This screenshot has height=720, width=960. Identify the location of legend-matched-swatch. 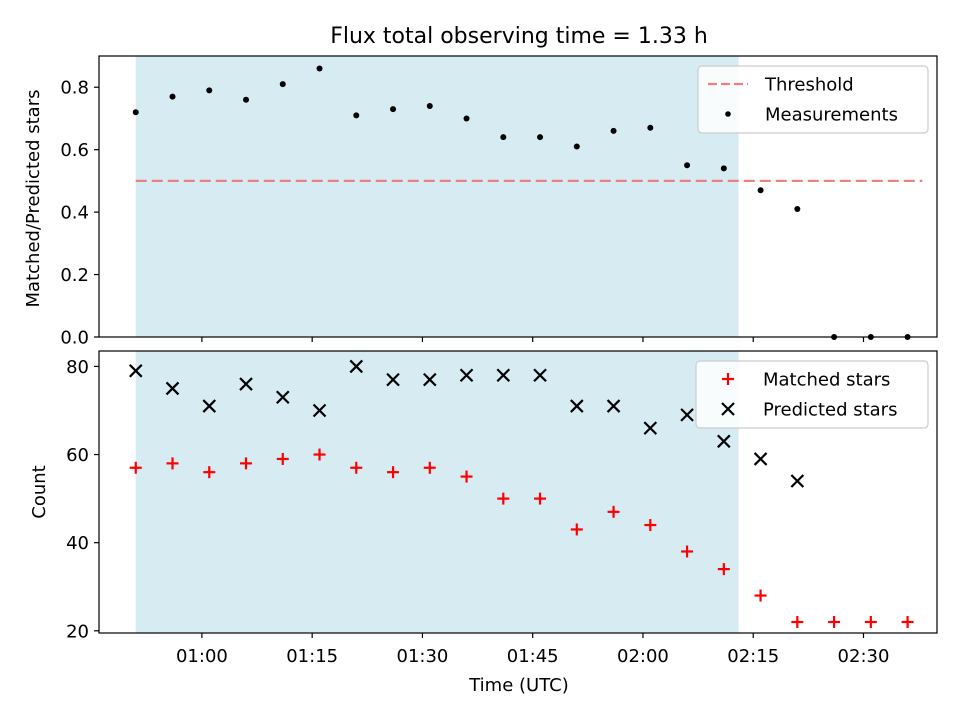
(728, 379).